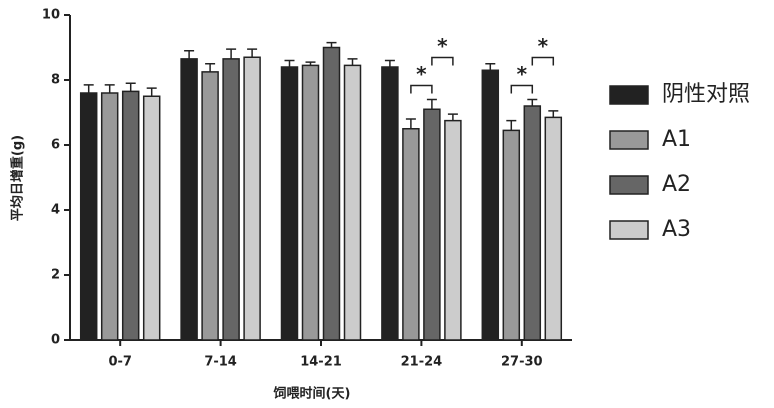 The width and height of the screenshot is (774, 408). What do you see at coordinates (55, 275) in the screenshot?
I see `y-tick-label: 2` at bounding box center [55, 275].